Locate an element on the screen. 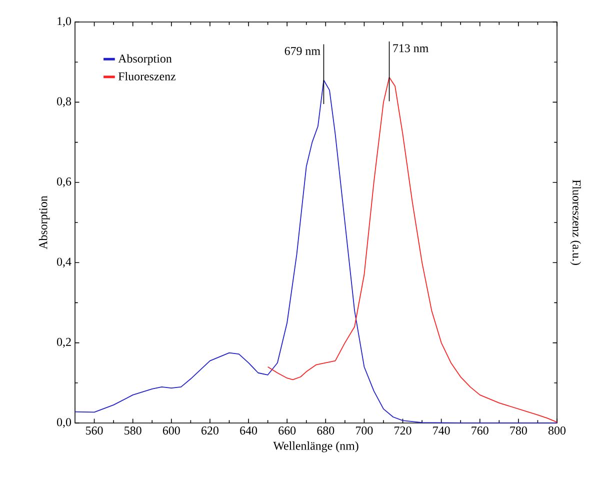 This screenshot has width=592, height=481. x-tick-label: 720 is located at coordinates (403, 430).